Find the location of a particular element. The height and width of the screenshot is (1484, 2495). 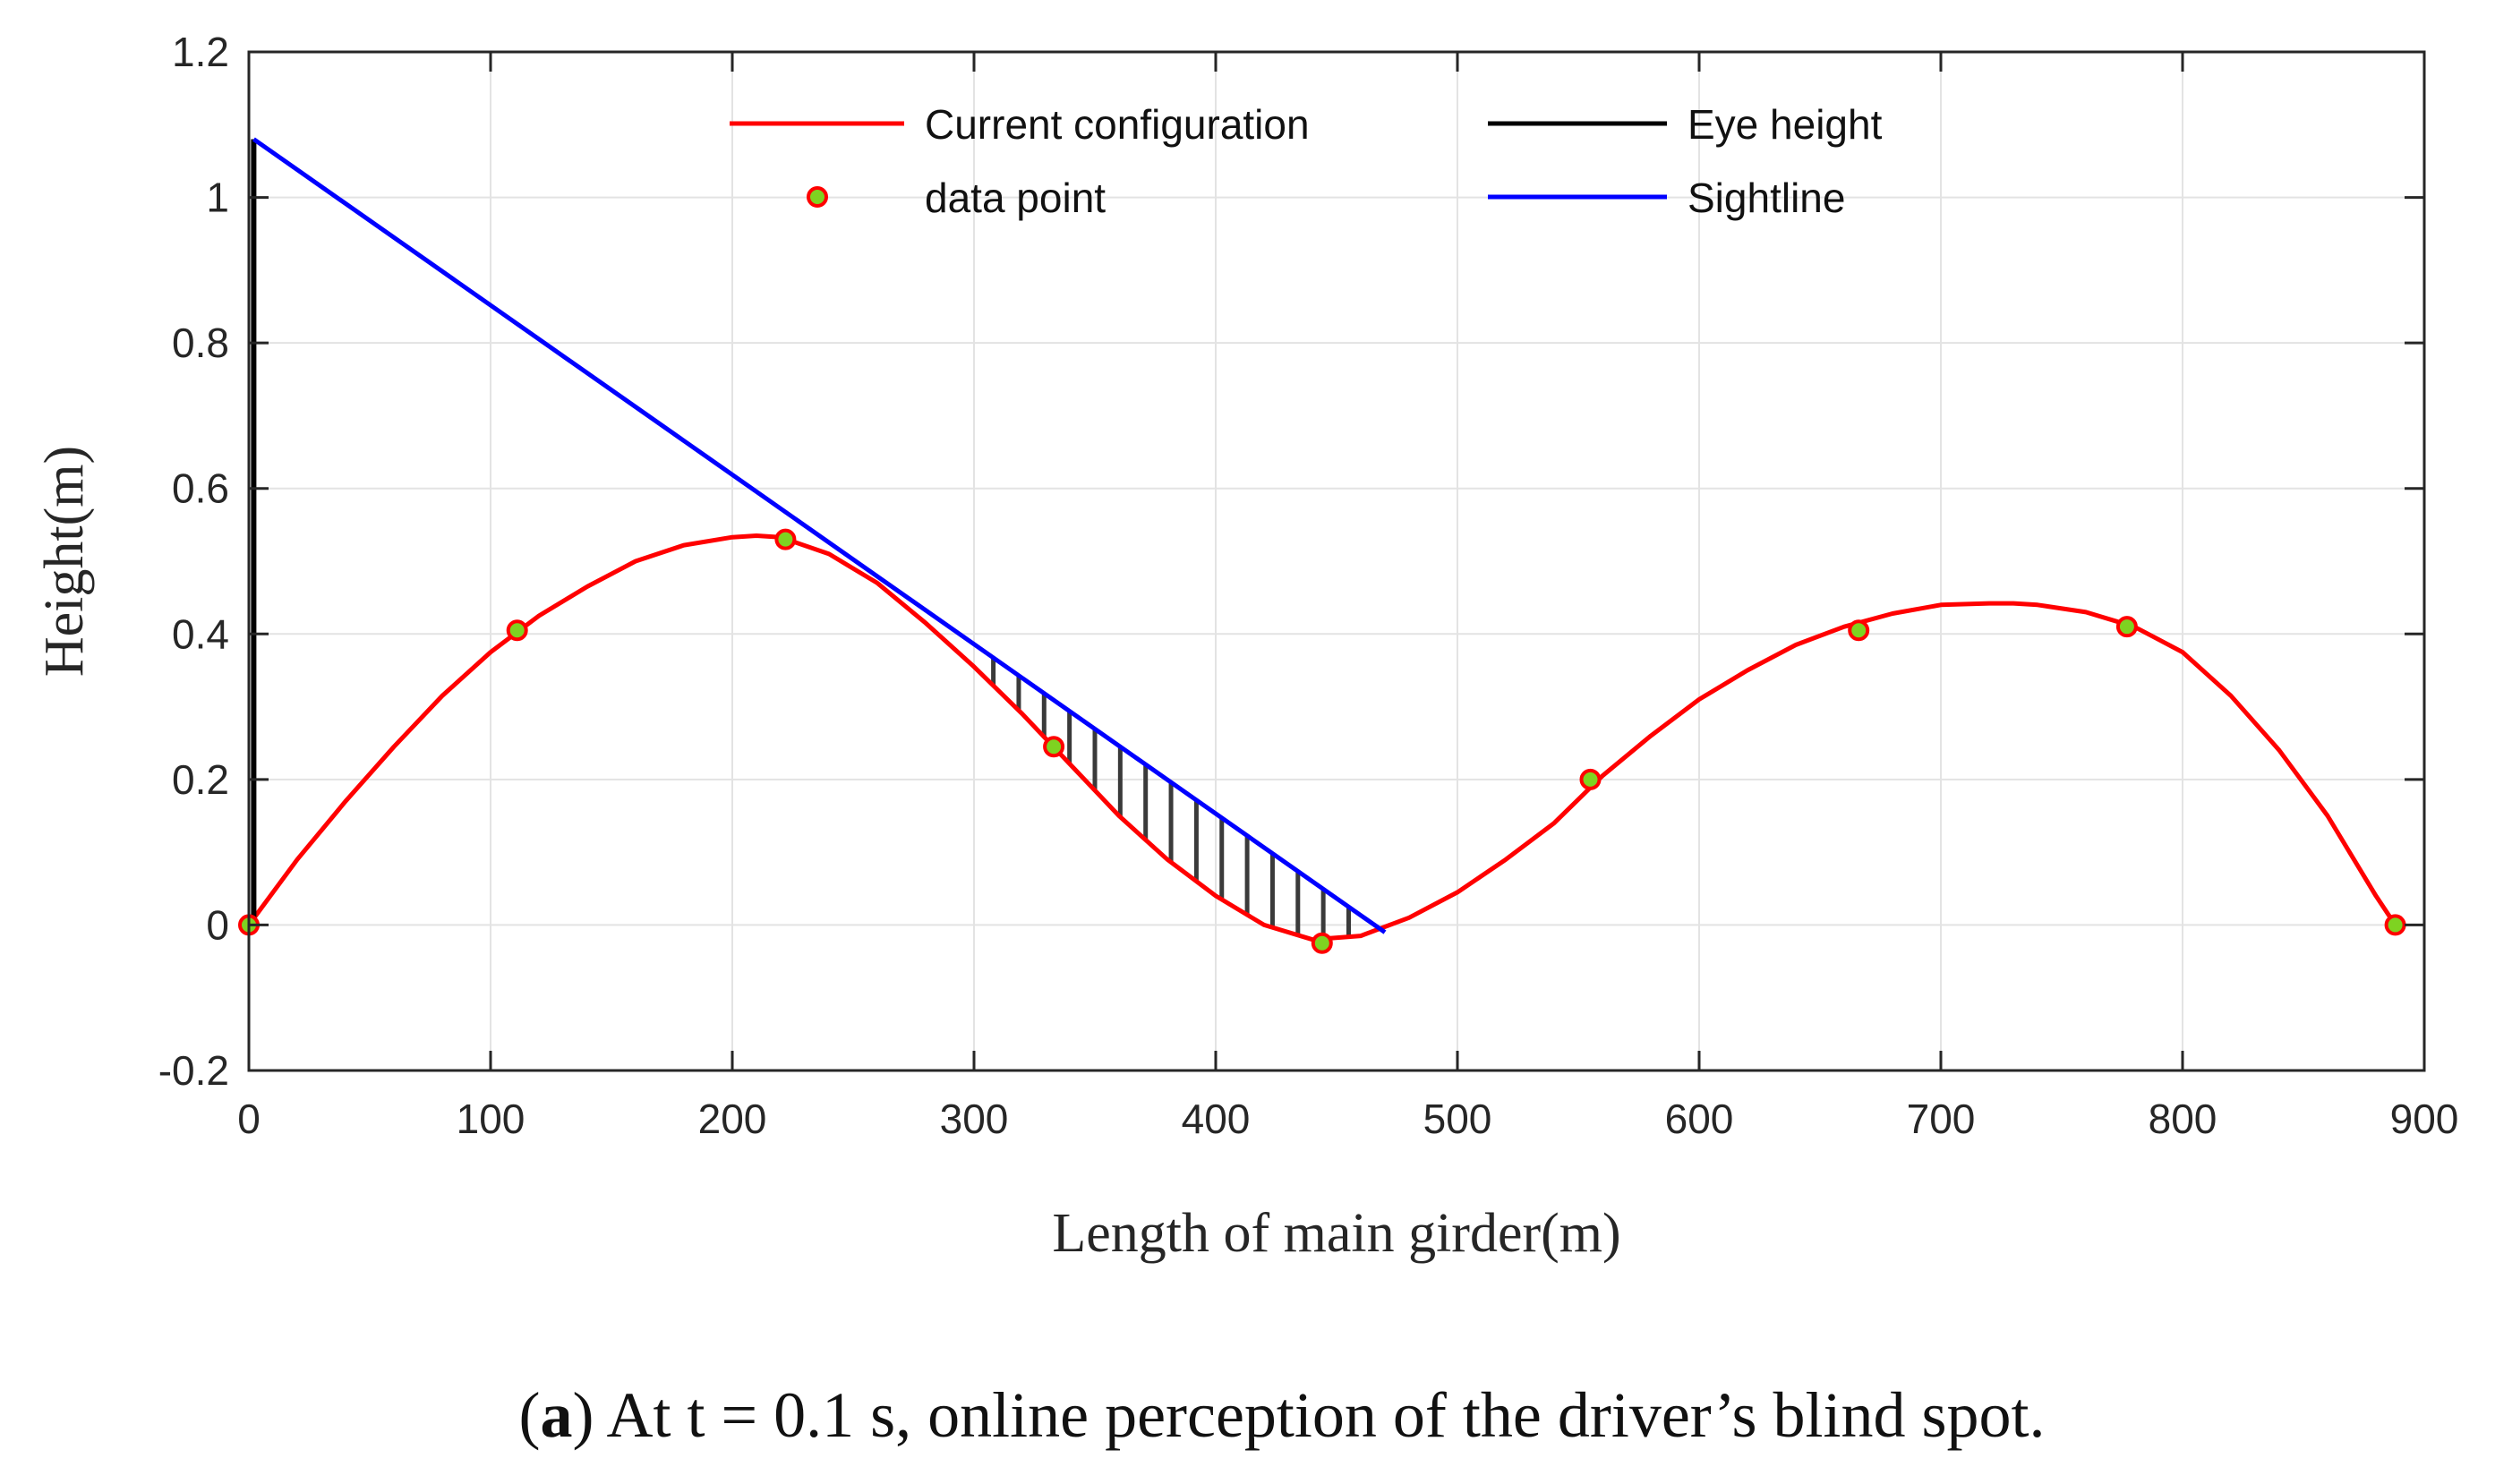

legend-label-data-point: data point is located at coordinates (1015, 198).